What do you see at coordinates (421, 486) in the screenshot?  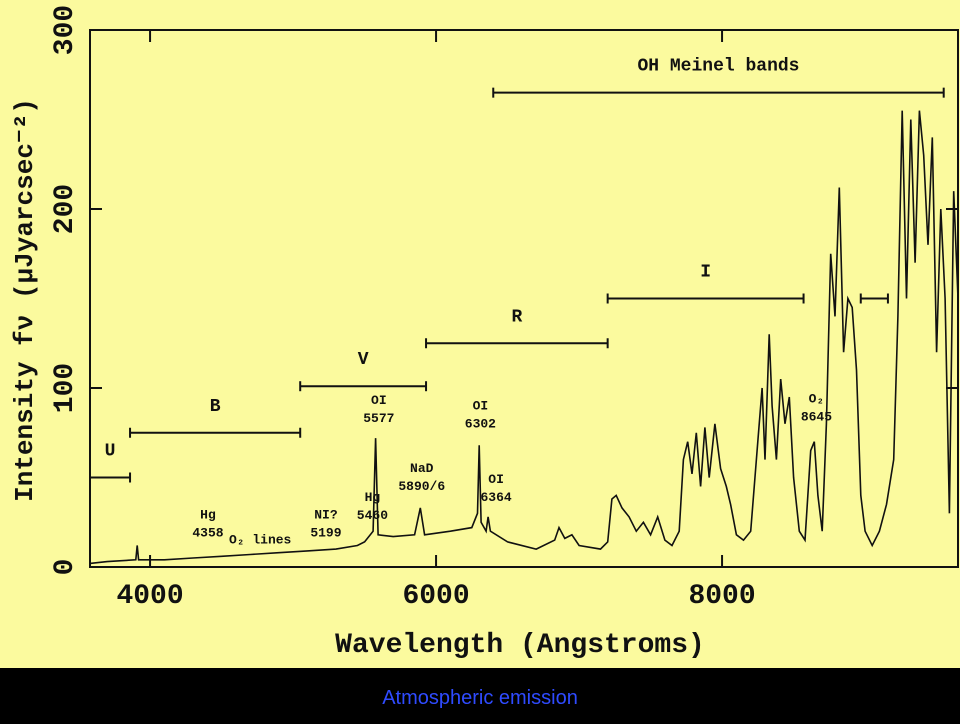 I see `line-label: 5890/6` at bounding box center [421, 486].